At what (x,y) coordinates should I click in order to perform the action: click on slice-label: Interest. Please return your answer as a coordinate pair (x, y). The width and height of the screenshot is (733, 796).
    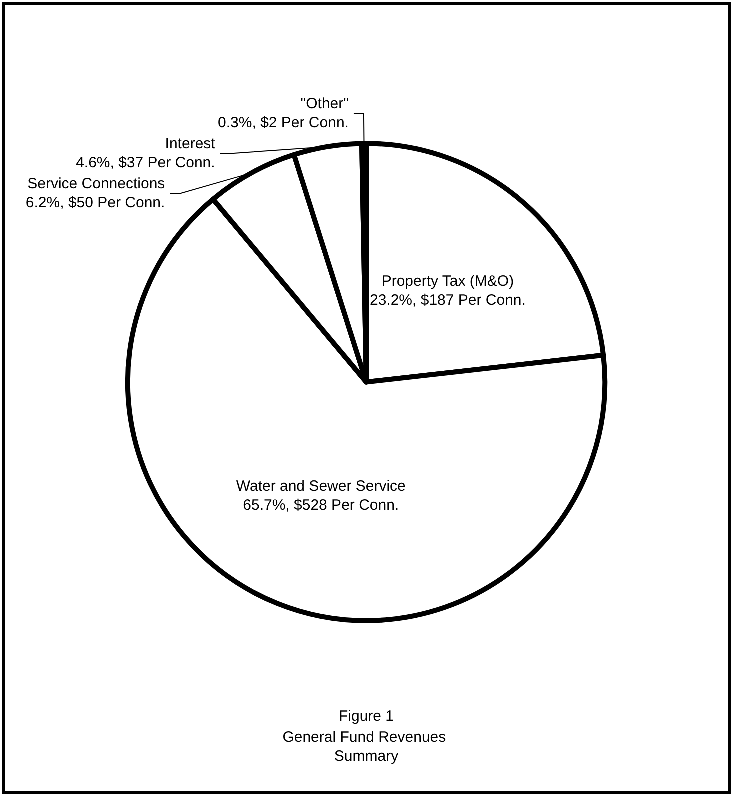
    Looking at the image, I should click on (190, 144).